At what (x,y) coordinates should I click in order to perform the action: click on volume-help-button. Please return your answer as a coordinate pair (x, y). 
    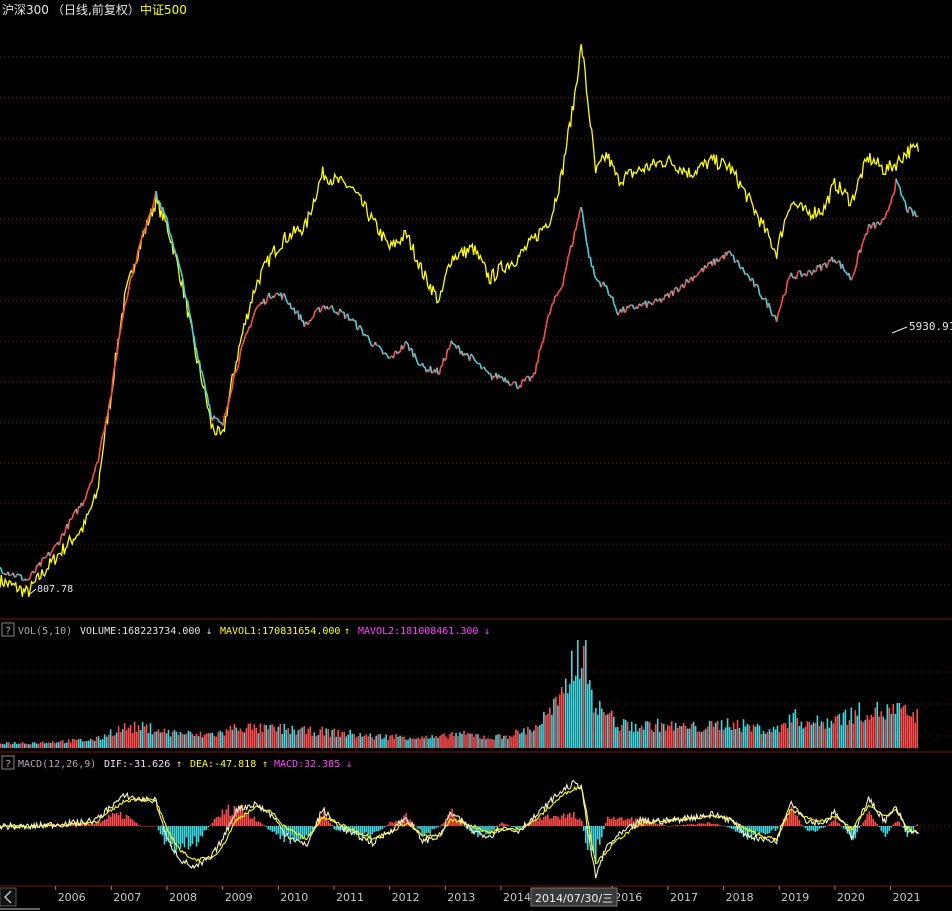
    Looking at the image, I should click on (8, 629).